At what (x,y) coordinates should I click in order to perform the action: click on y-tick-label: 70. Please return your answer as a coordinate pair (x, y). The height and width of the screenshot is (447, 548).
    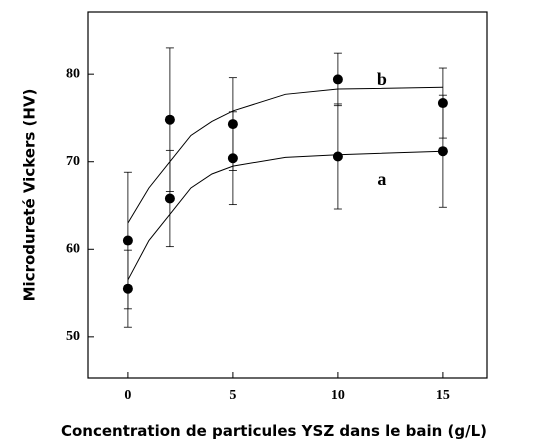
    Looking at the image, I should click on (73, 161).